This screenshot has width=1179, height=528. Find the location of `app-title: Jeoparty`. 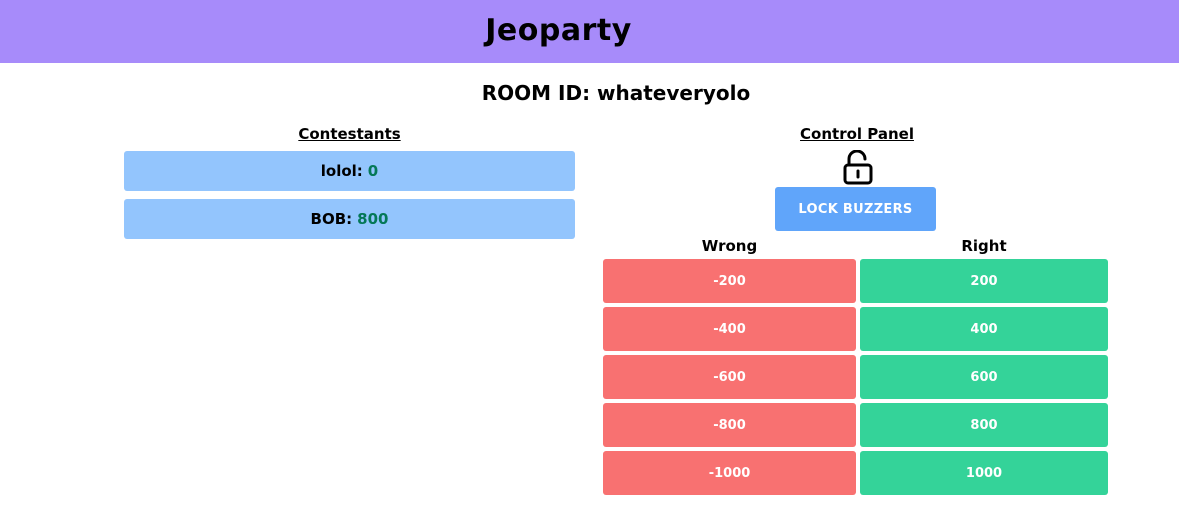

app-title: Jeoparty is located at coordinates (558, 30).